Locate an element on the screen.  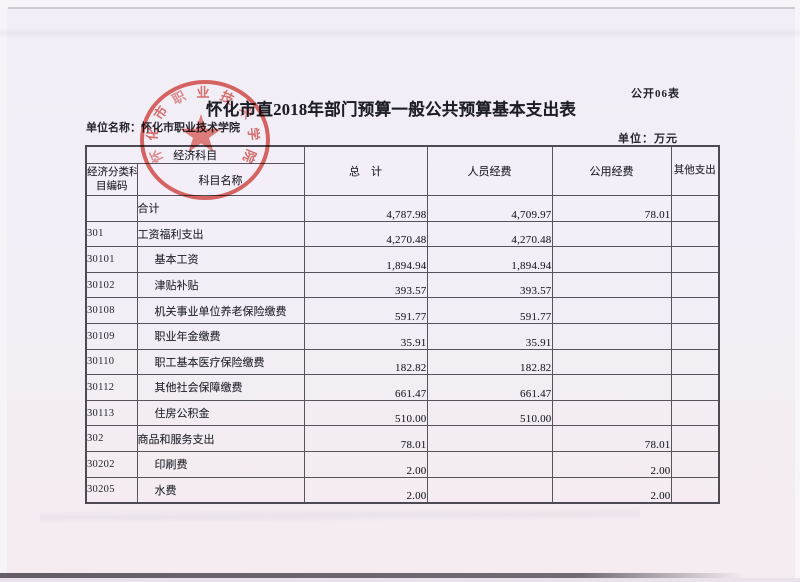
row-code: 30112 is located at coordinates (111, 387).